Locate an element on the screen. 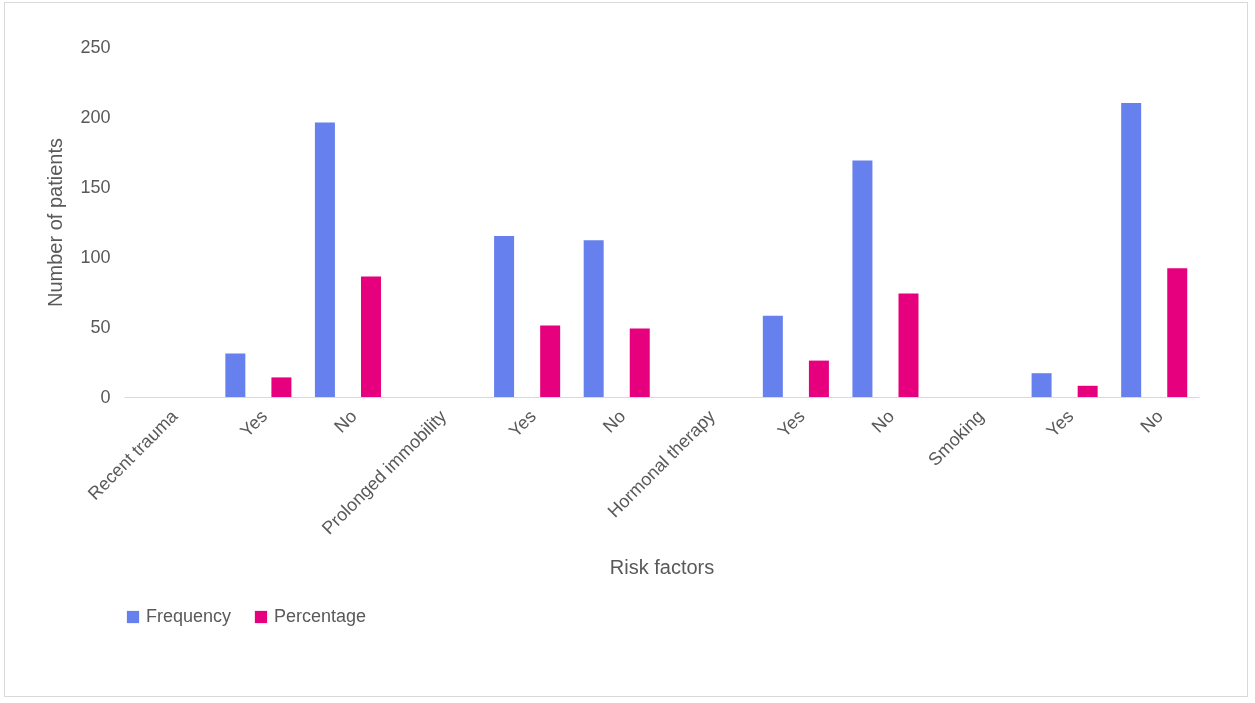 The height and width of the screenshot is (703, 1255). y-tick-label: 200 is located at coordinates (95, 116).